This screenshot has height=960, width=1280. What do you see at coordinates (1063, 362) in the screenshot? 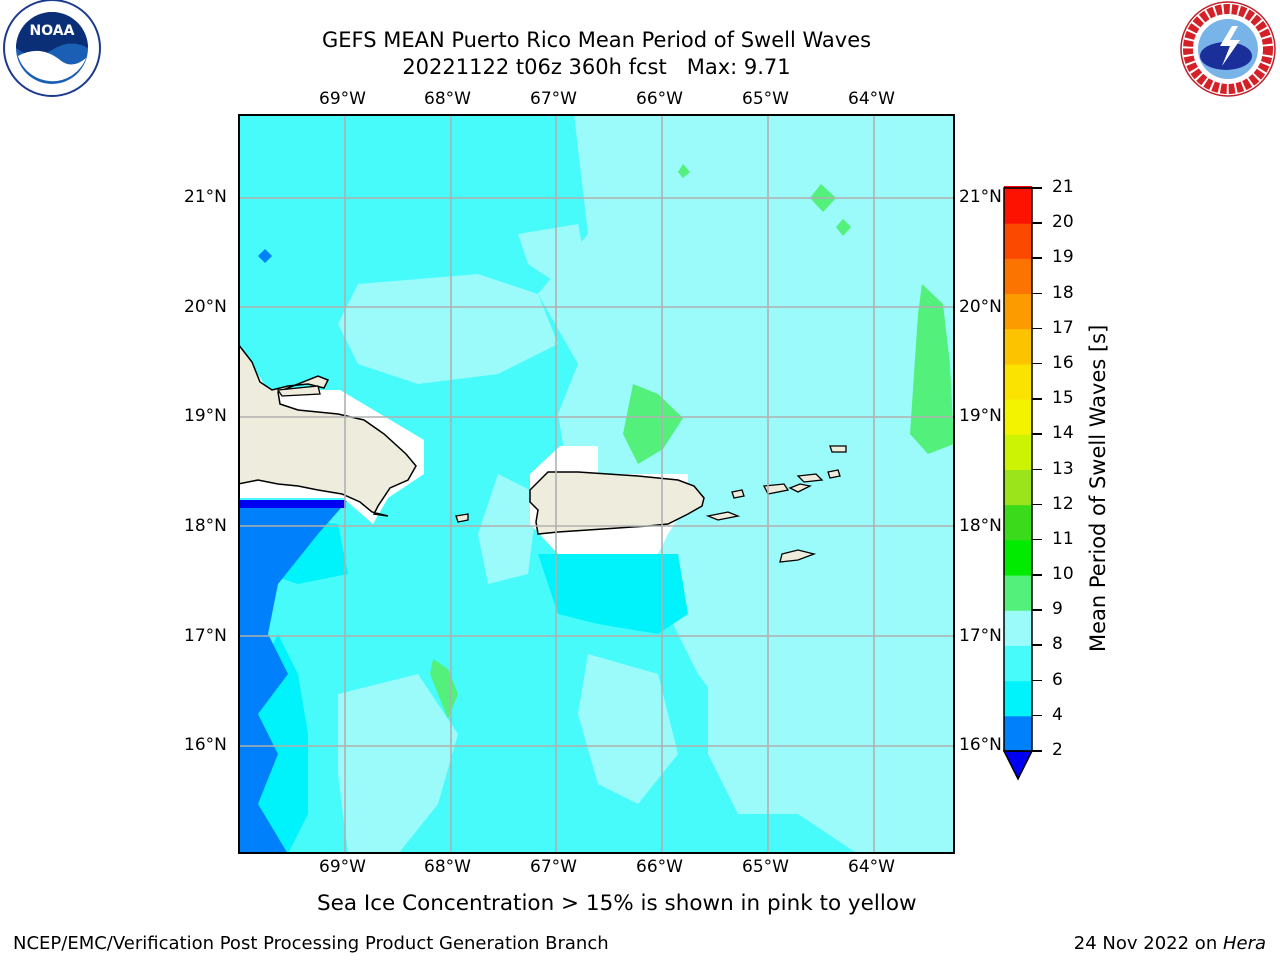
I see `colorbar-tick-label: 16` at bounding box center [1063, 362].